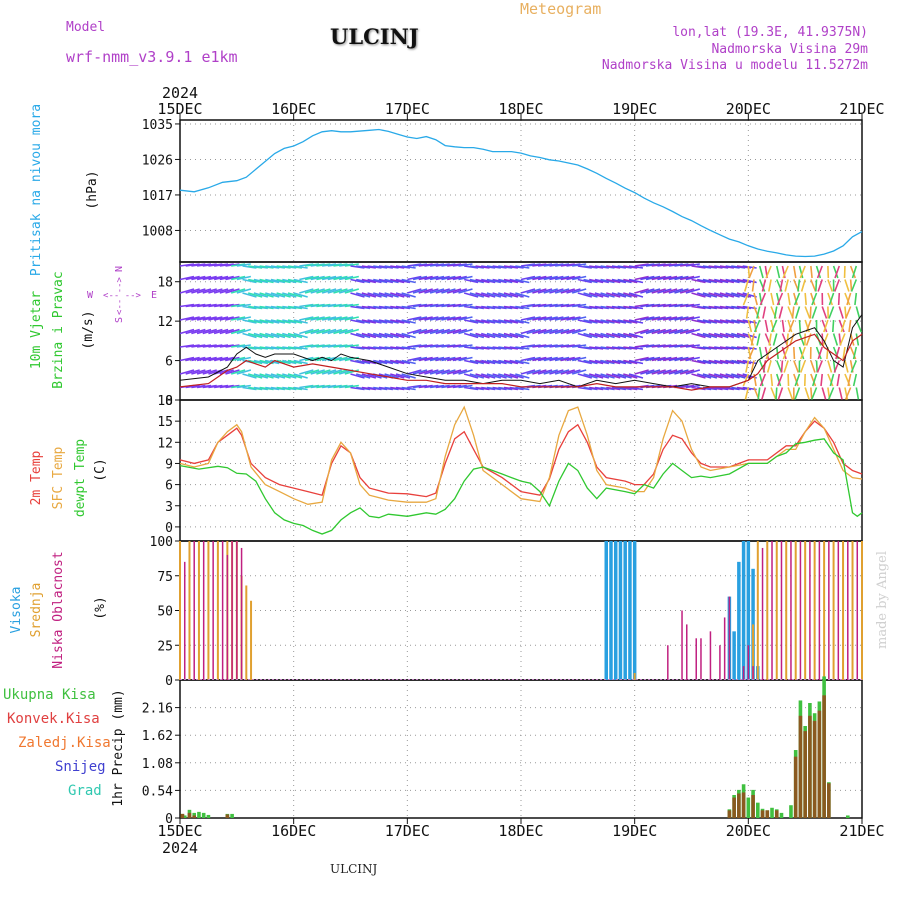  What do you see at coordinates (743, 610) in the screenshot?
I see `cloud-bar` at bounding box center [743, 610].